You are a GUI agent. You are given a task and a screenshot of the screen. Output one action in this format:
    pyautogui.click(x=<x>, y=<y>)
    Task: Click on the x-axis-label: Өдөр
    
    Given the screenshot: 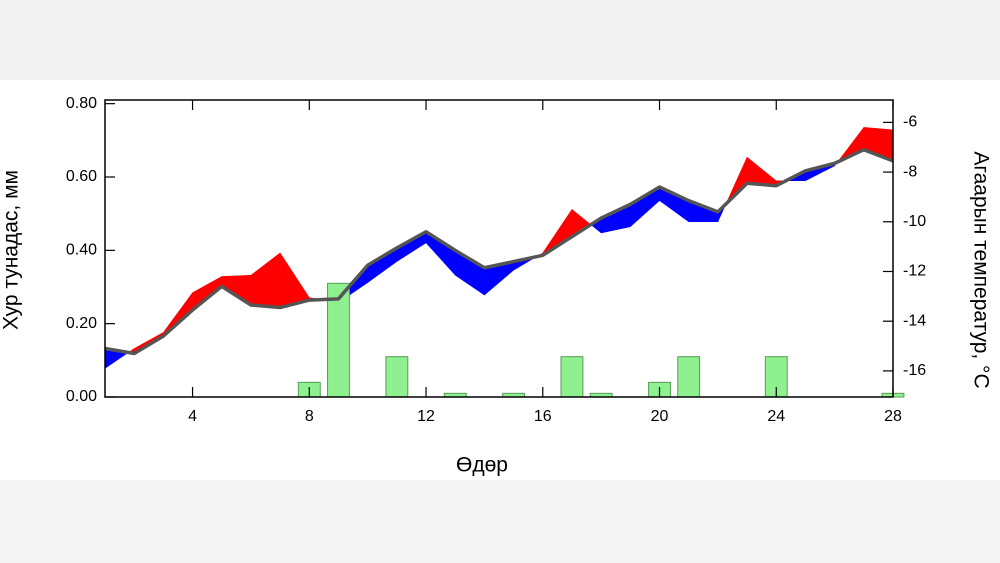 What is the action you would take?
    pyautogui.click(x=482, y=465)
    